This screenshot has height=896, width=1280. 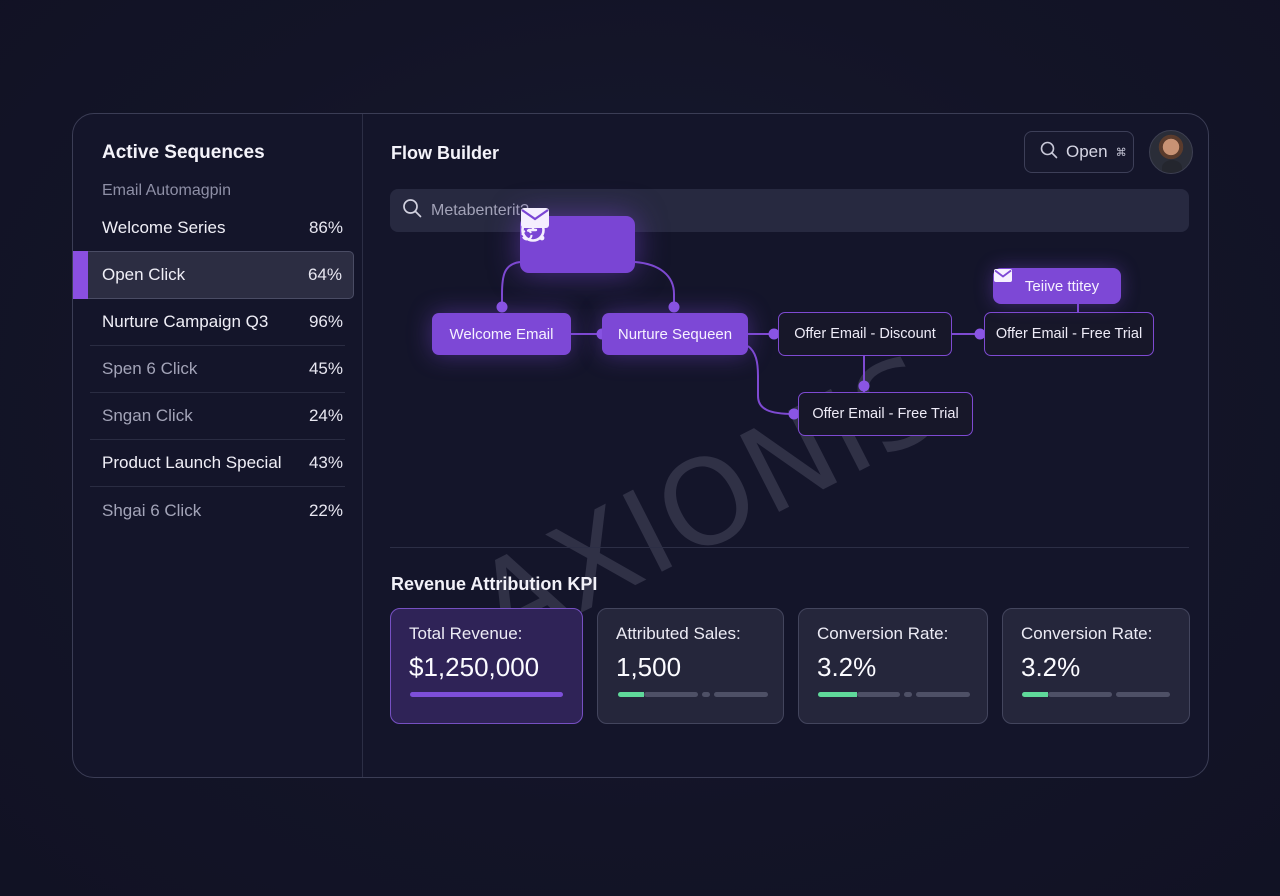 What do you see at coordinates (865, 334) in the screenshot?
I see `flow-node-offer-discount: Offer Email - Discount` at bounding box center [865, 334].